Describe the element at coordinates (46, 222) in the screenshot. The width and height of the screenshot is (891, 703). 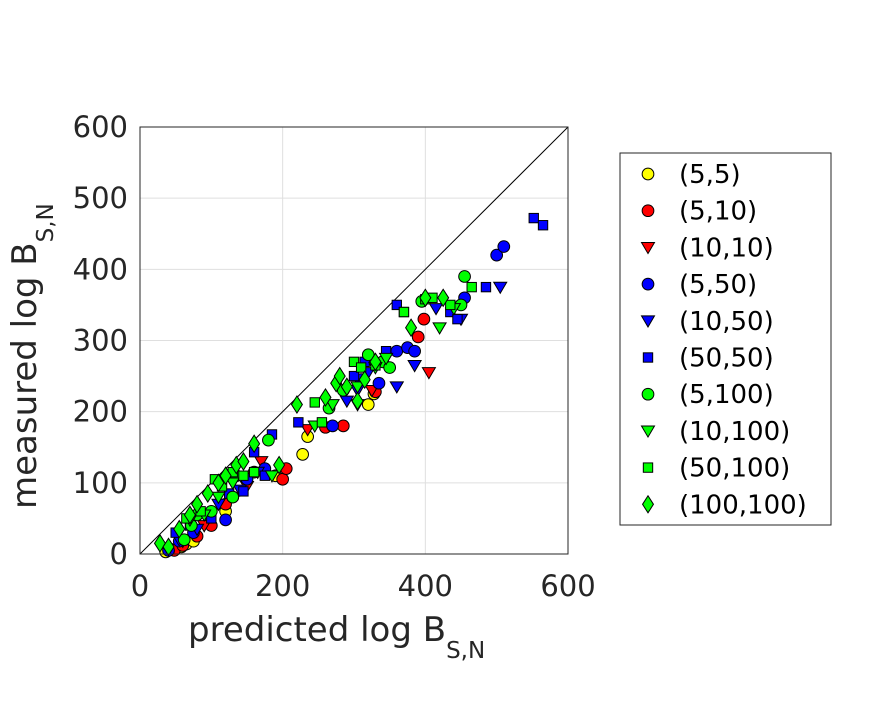
I see `y-axis-label-sub: S,N` at that location.